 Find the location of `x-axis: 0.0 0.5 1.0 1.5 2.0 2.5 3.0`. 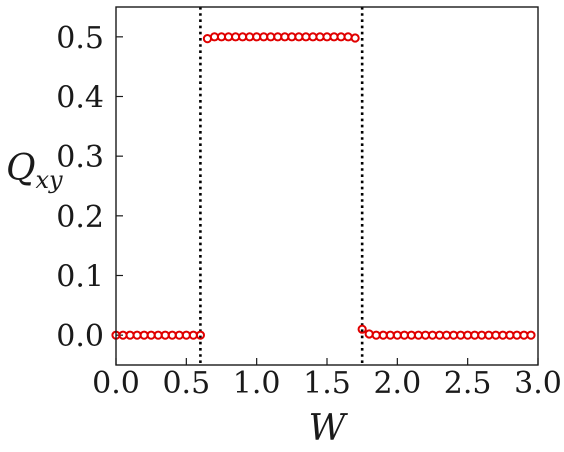

x-axis: 0.0 0.5 1.0 1.5 2.0 2.5 3.0 is located at coordinates (327, 379).